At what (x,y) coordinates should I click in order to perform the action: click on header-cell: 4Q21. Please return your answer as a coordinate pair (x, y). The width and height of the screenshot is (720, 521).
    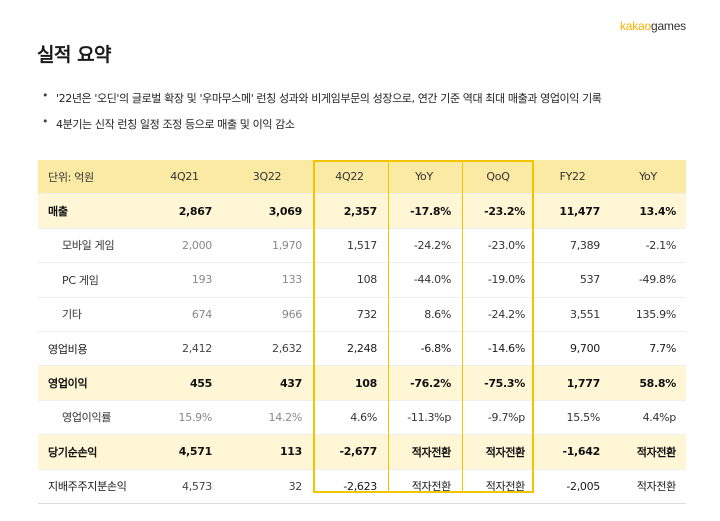
    Looking at the image, I should click on (184, 177).